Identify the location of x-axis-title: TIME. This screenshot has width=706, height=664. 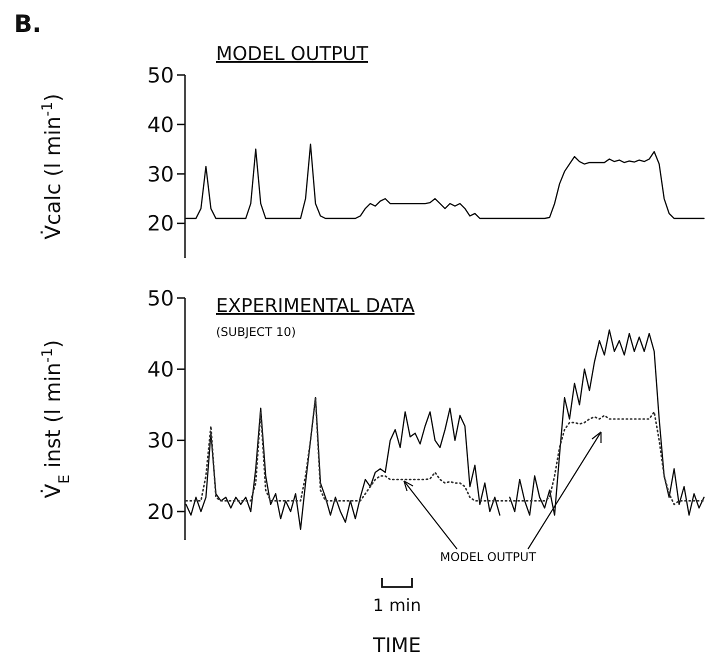
(397, 645).